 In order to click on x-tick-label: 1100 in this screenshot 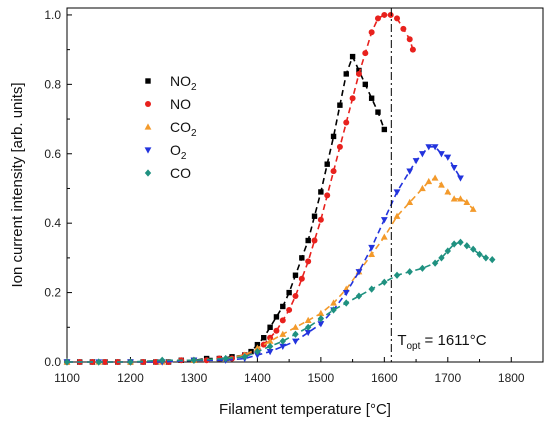, I will do `click(67, 378)`.